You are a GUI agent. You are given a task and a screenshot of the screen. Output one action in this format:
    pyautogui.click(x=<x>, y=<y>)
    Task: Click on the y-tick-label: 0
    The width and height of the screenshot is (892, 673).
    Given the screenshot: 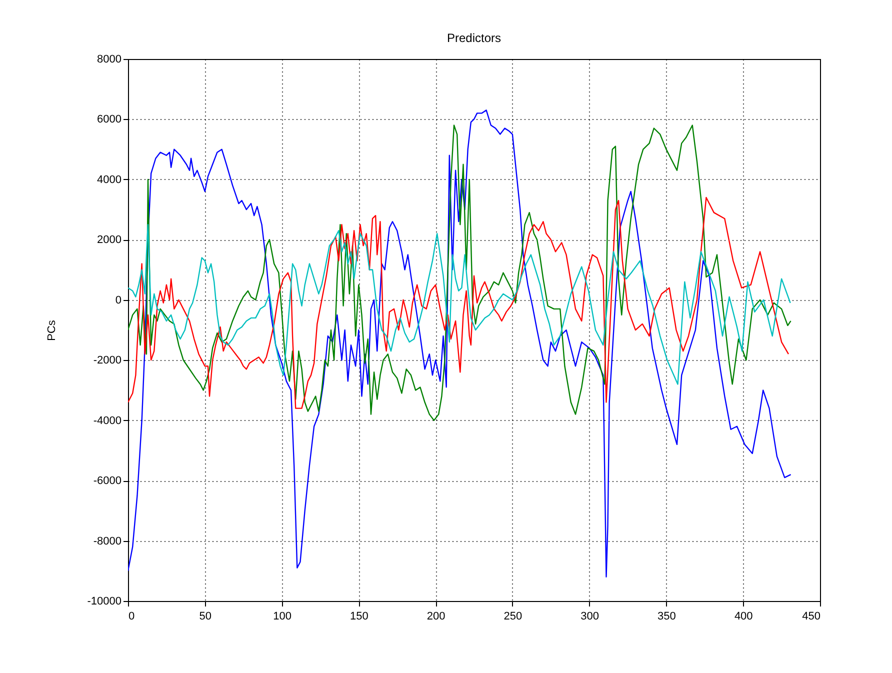 What is the action you would take?
    pyautogui.click(x=118, y=300)
    